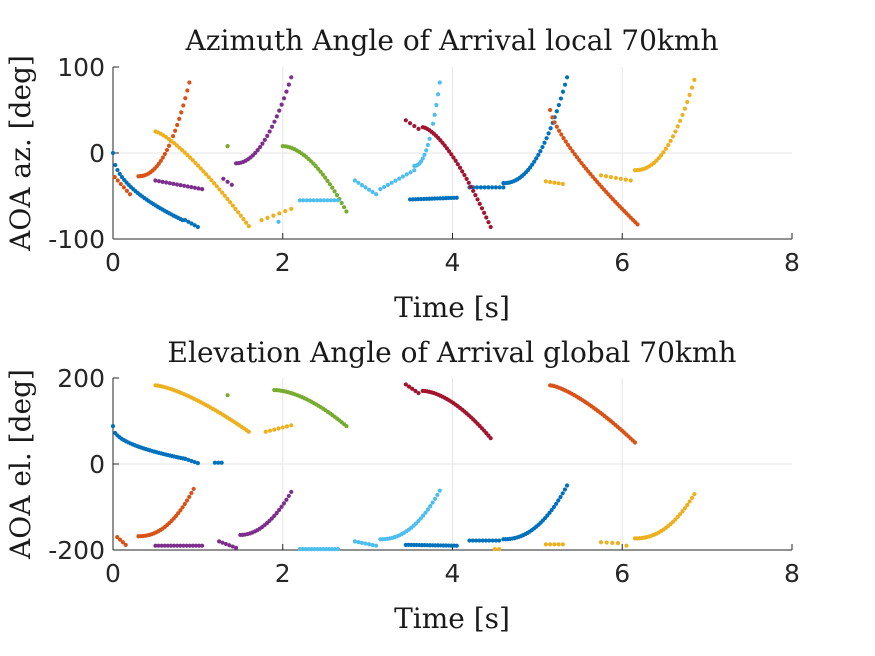 This screenshot has width=875, height=656. Describe the element at coordinates (76, 550) in the screenshot. I see `elevation-ytick-label: -200` at that location.